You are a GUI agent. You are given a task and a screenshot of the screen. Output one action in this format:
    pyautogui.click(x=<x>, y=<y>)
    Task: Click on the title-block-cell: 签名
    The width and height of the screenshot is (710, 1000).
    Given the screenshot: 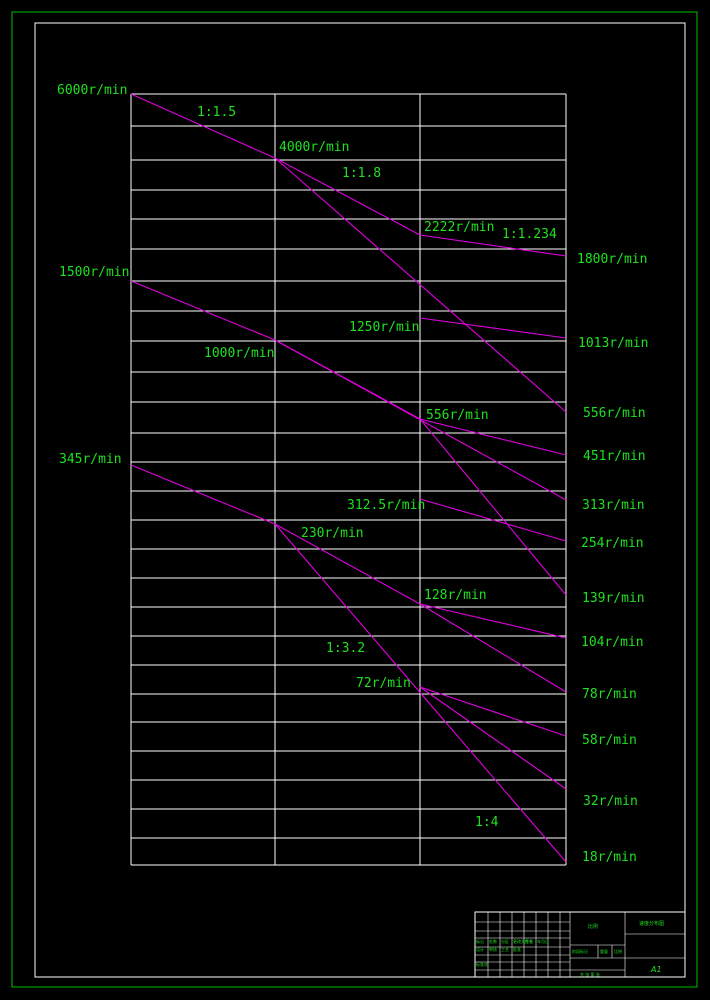 What is the action you would take?
    pyautogui.click(x=529, y=941)
    